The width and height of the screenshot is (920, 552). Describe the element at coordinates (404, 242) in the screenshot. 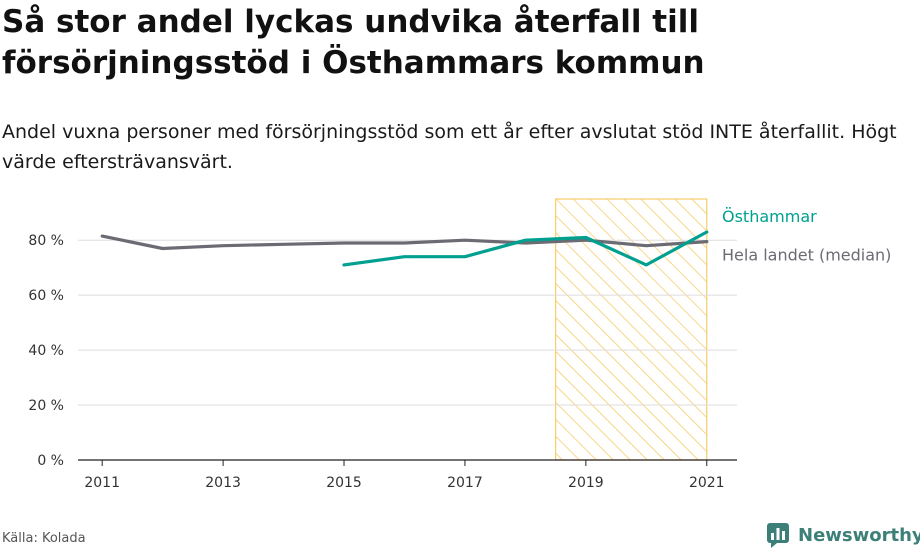

I see `series-line-hela-landet-median` at that location.